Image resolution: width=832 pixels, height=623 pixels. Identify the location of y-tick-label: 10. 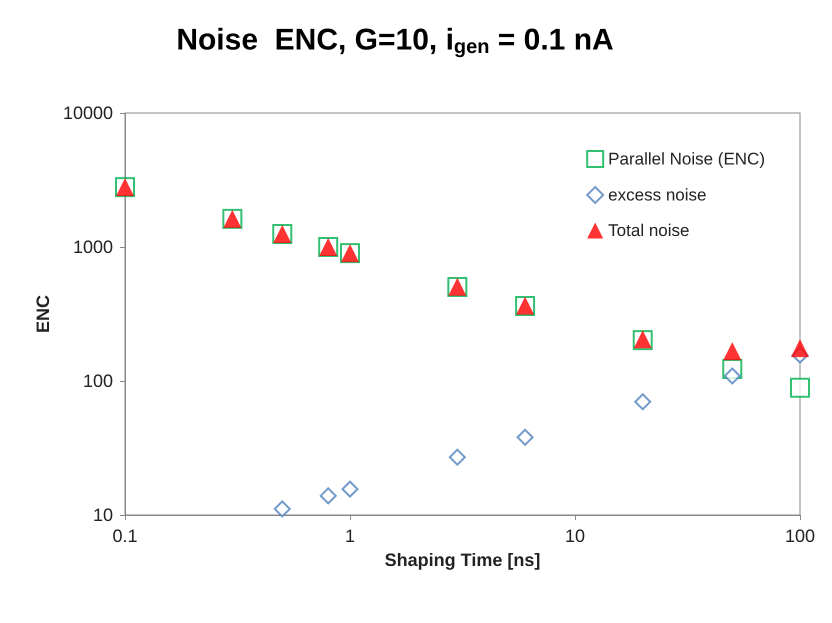
(102, 515).